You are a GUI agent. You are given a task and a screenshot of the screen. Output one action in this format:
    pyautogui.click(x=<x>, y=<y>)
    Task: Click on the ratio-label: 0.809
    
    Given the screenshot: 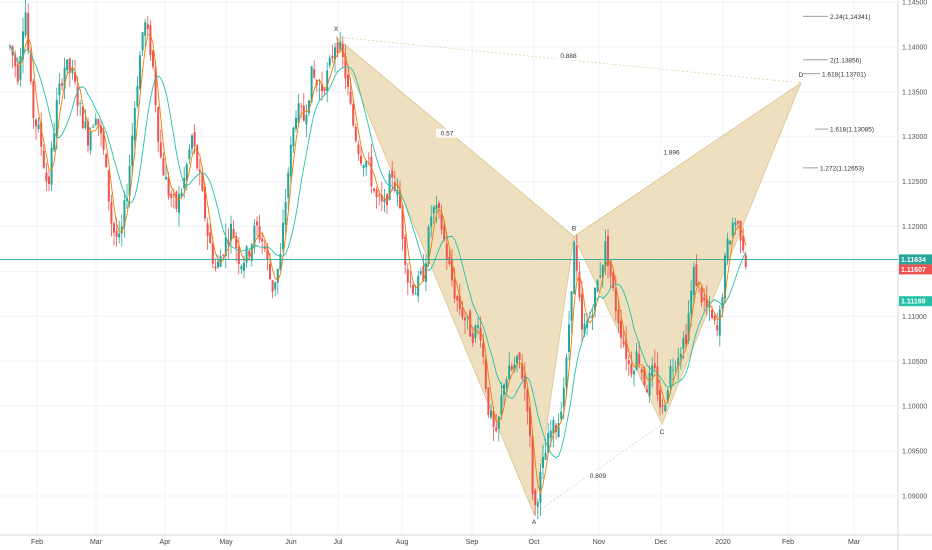 What is the action you would take?
    pyautogui.click(x=598, y=476)
    